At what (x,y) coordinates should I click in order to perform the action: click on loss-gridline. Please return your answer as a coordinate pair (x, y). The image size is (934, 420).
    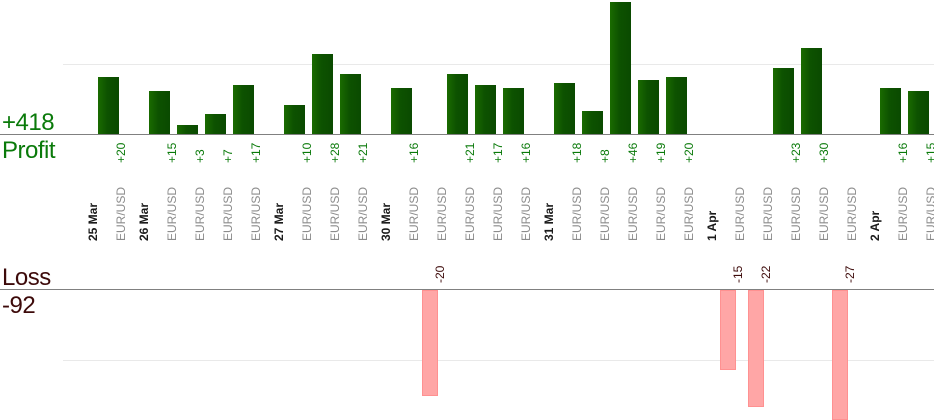
    Looking at the image, I should click on (498, 360).